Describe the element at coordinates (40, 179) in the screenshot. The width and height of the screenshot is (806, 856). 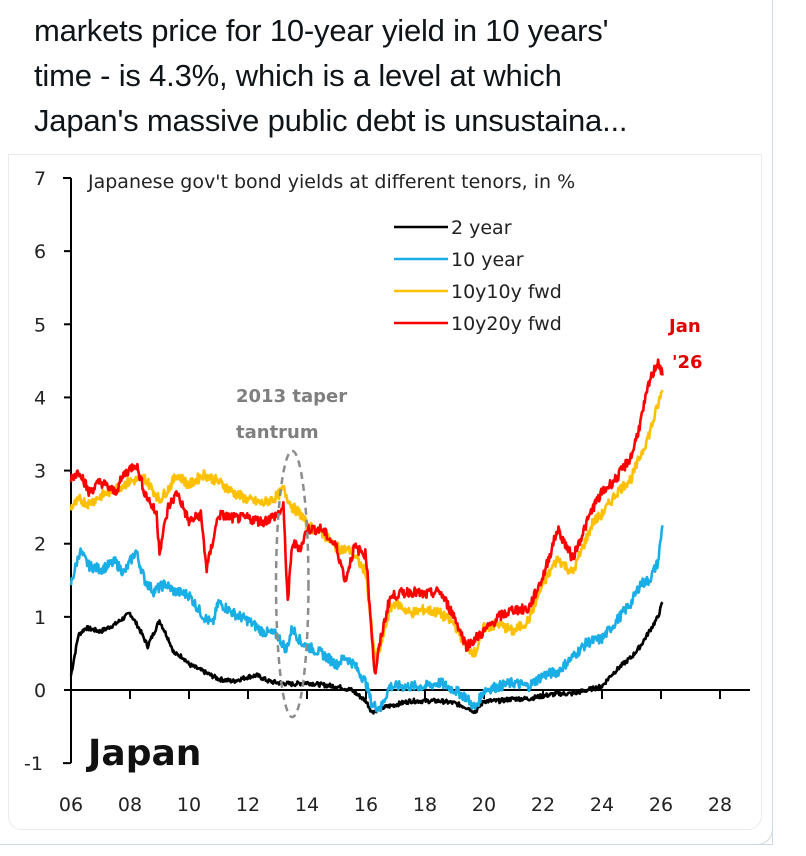
I see `y-tick-label: 7` at that location.